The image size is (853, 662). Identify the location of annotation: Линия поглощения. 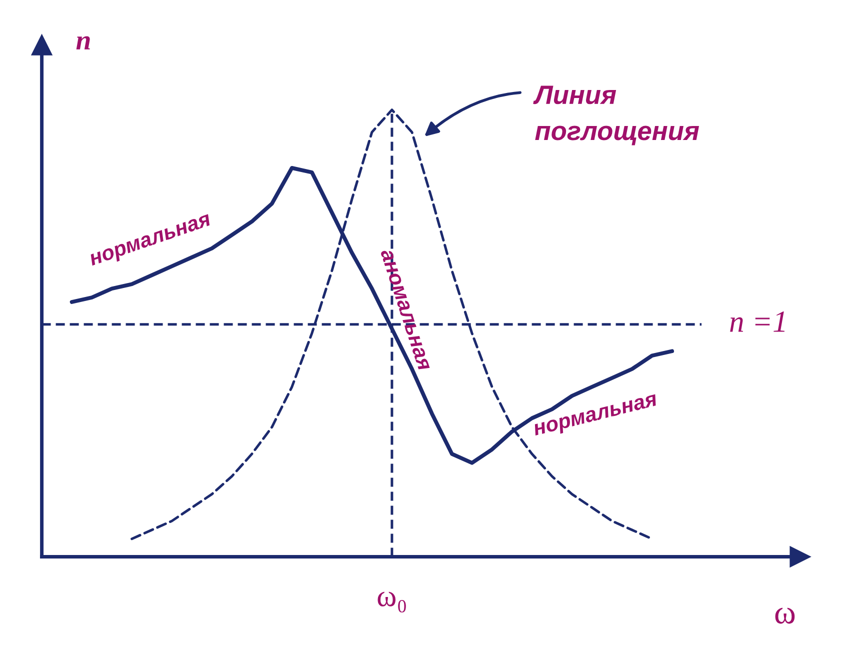
(616, 116).